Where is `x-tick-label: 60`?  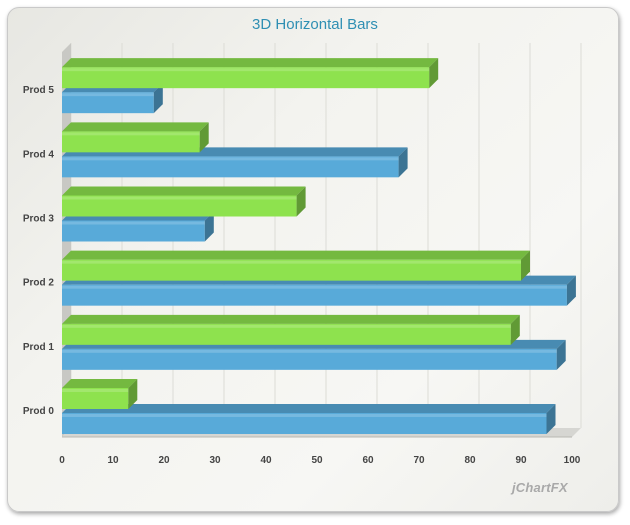 x-tick-label: 60 is located at coordinates (368, 460).